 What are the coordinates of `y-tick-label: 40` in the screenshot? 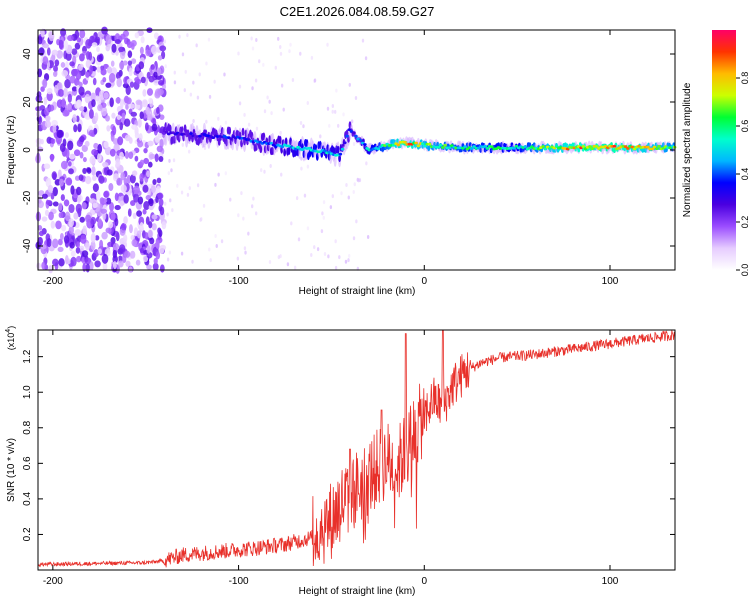 It's located at (27, 54).